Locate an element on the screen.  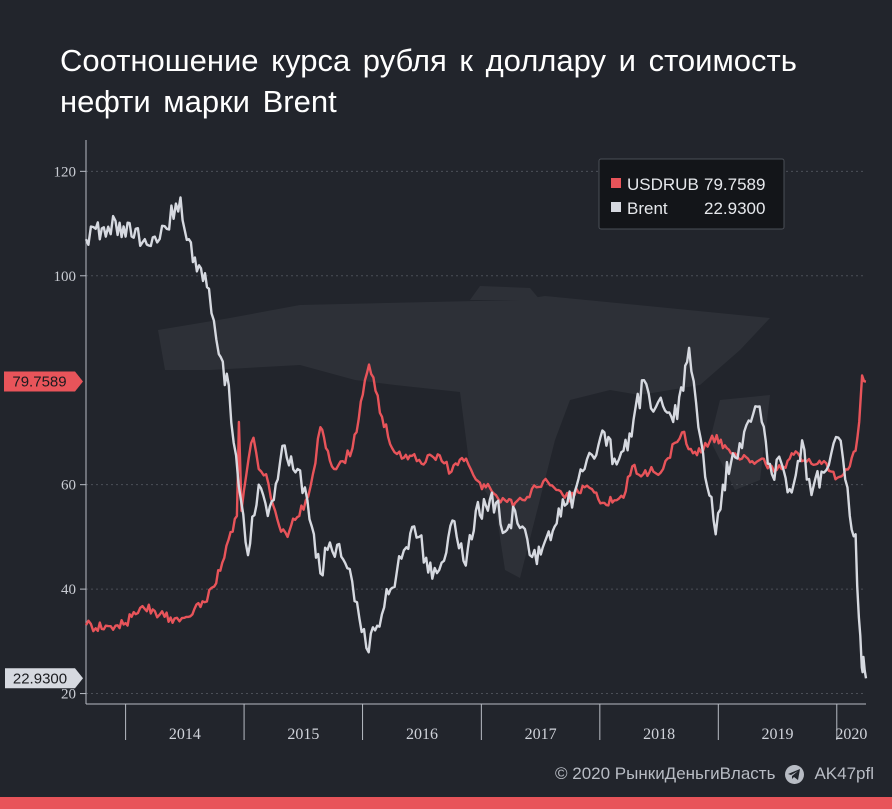
last-value-text-usdrub: 79.7589 is located at coordinates (39, 381).